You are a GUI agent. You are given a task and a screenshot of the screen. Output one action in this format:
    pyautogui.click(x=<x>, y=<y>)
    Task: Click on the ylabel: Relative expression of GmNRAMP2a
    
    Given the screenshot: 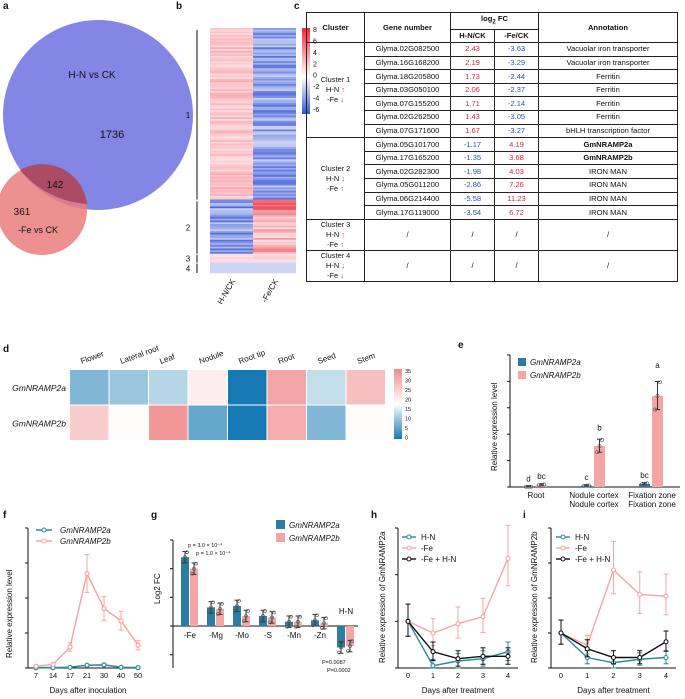 What is the action you would take?
    pyautogui.click(x=382, y=597)
    